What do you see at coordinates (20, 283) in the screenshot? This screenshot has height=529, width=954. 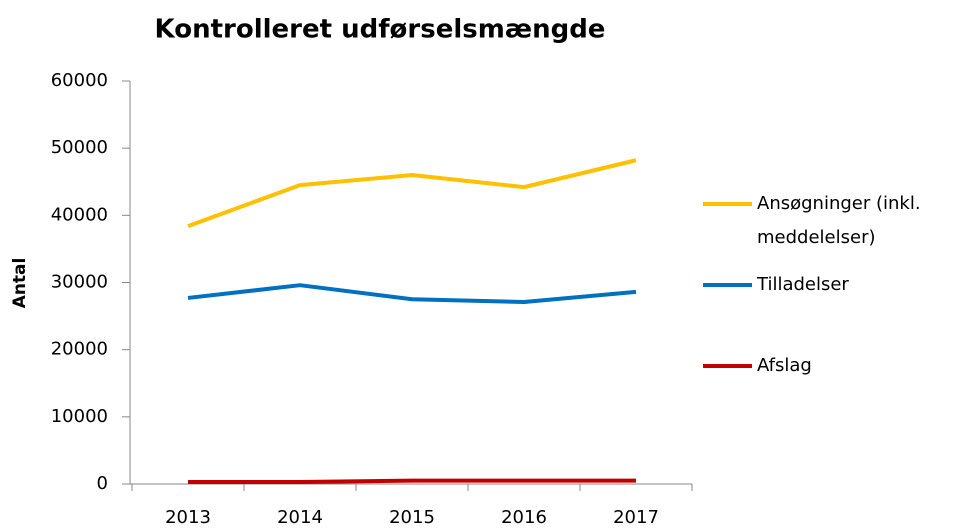 I see `y-axis-label: Antal` at bounding box center [20, 283].